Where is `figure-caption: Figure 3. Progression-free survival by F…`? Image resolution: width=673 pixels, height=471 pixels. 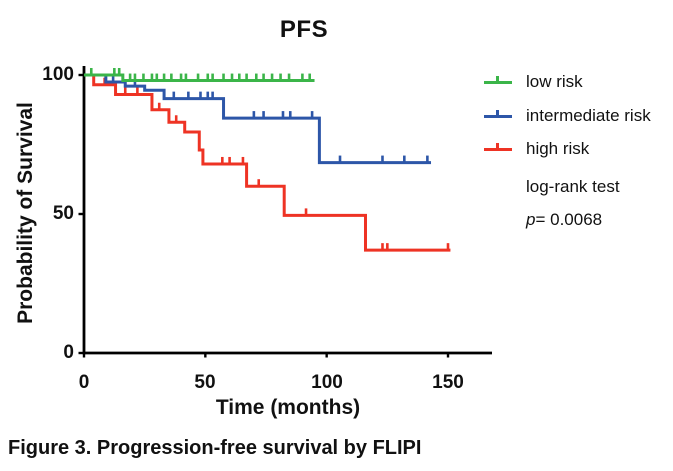
figure-caption: Figure 3. Progression-free survival by F… is located at coordinates (215, 448).